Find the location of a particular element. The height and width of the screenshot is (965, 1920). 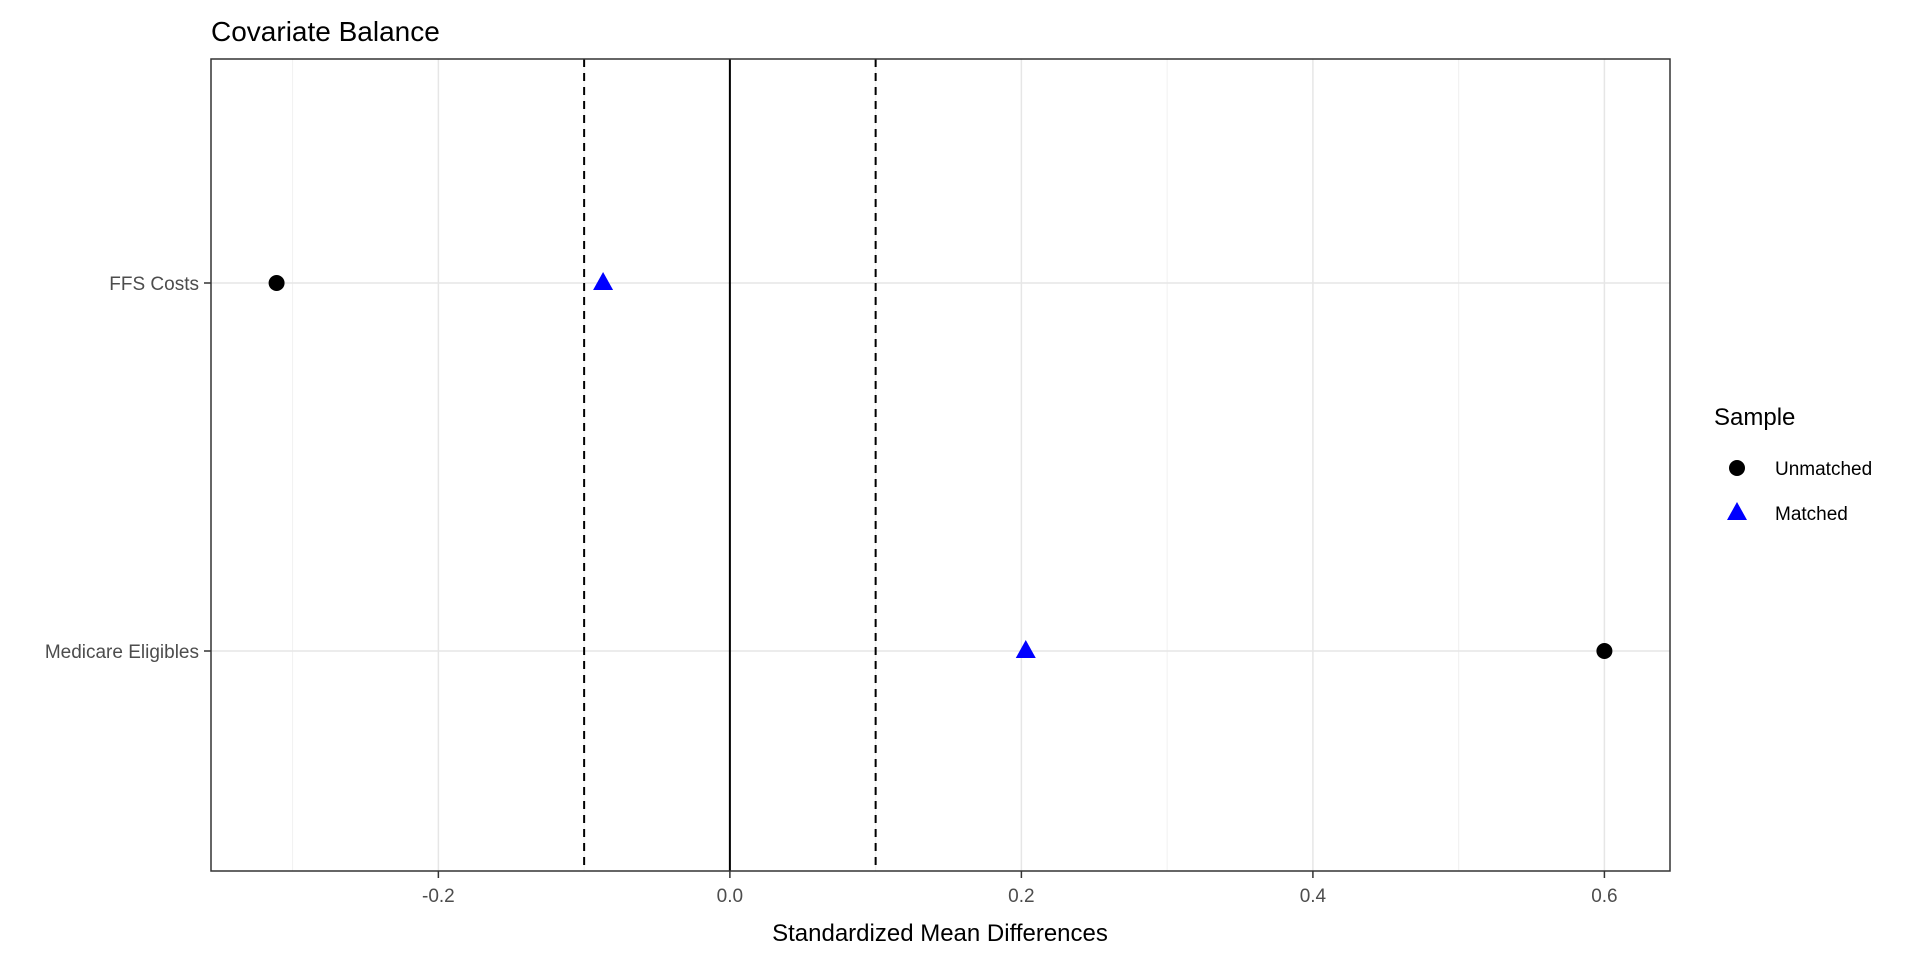

x-tick-label: -0.2 is located at coordinates (438, 896).